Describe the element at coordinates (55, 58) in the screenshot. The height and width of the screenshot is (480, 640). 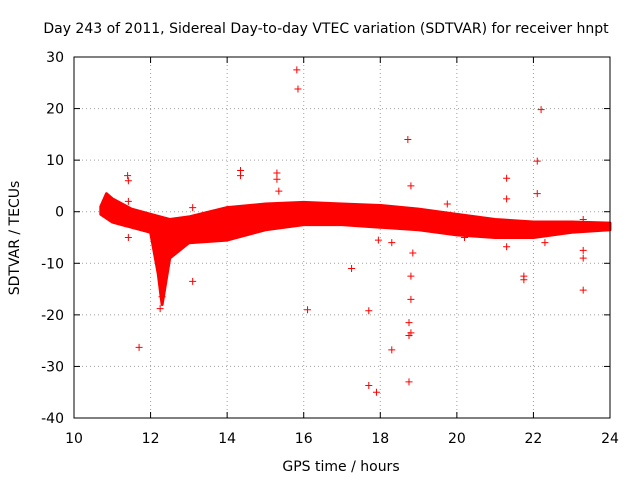
I see `y-tick-label: 30` at that location.